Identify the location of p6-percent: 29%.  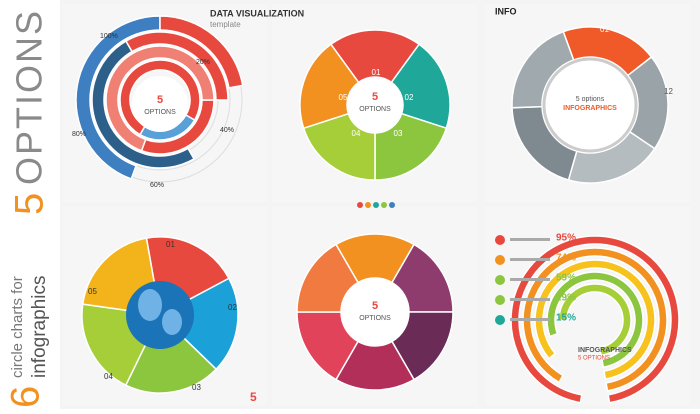
(566, 298).